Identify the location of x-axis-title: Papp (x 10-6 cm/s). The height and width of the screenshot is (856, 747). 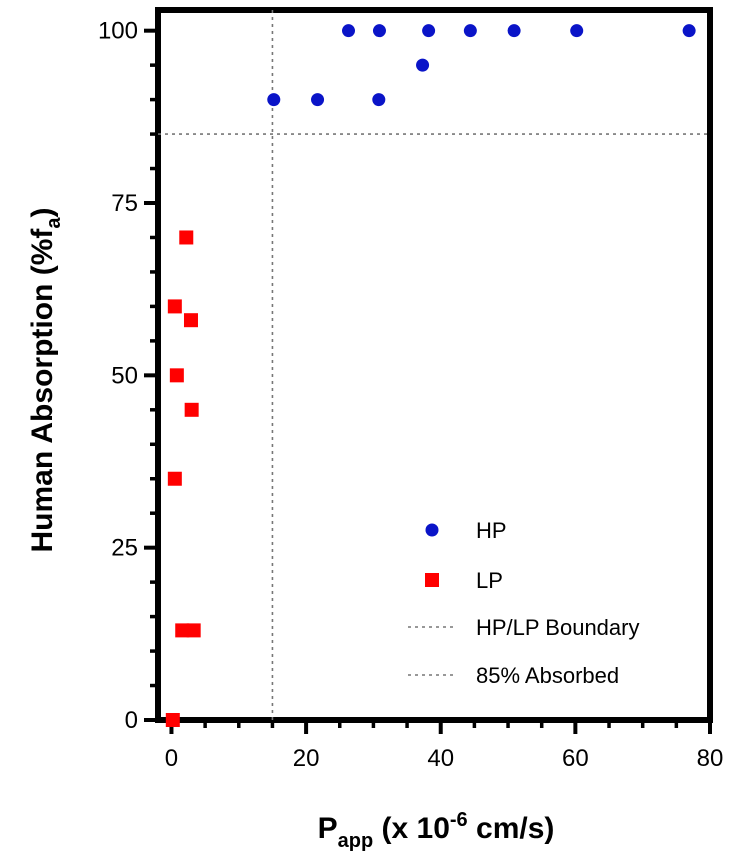
(436, 830).